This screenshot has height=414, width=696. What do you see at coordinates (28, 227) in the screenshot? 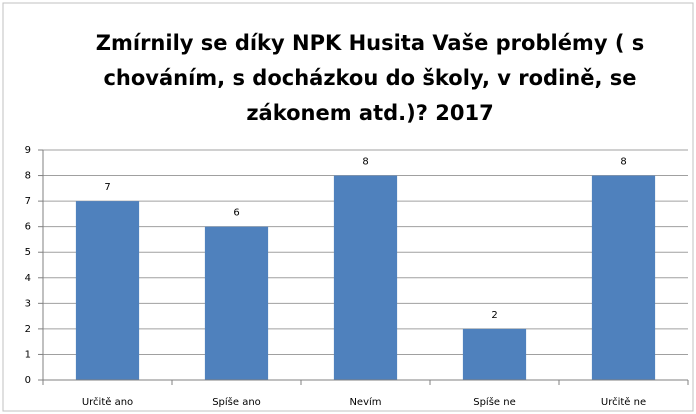
I see `y-tick-label: 6` at bounding box center [28, 227].